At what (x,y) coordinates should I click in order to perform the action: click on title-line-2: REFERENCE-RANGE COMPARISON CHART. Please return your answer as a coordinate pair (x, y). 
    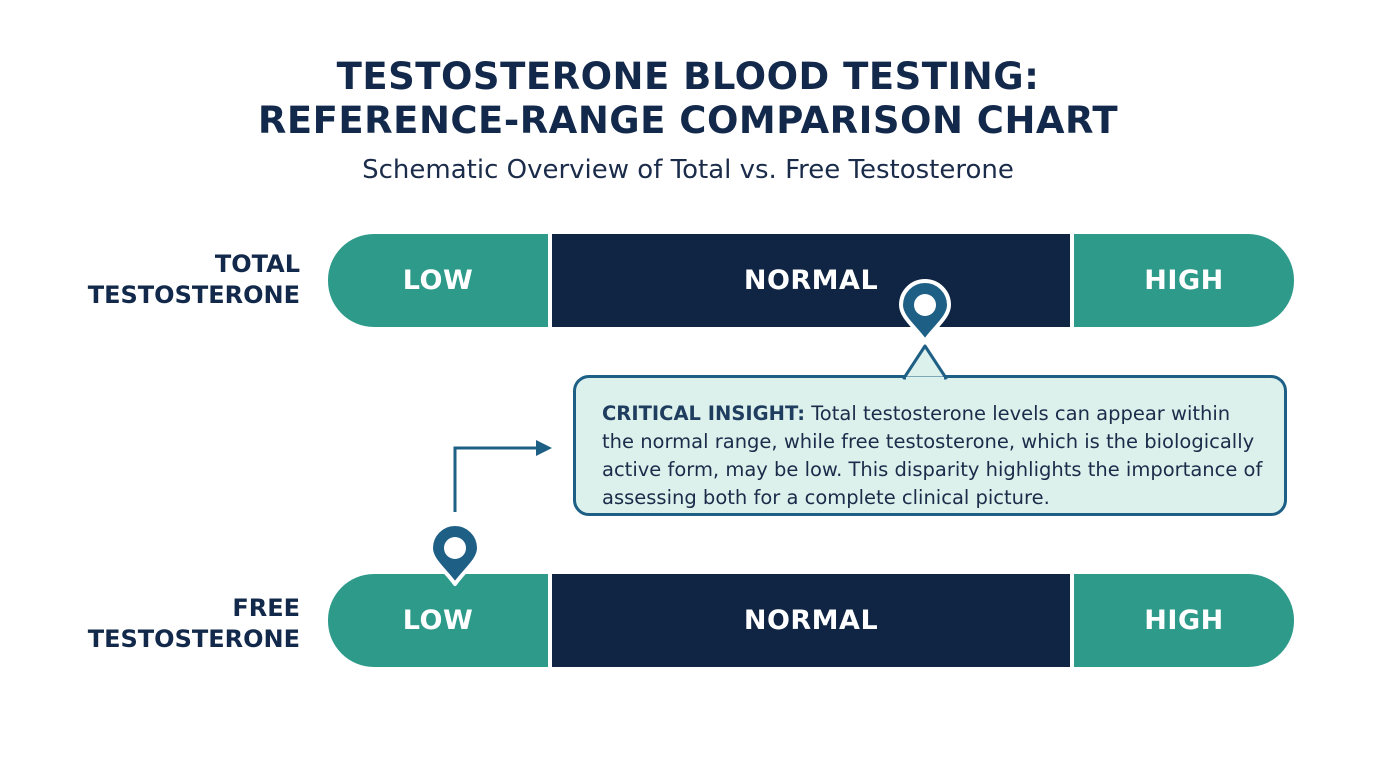
    Looking at the image, I should click on (688, 120).